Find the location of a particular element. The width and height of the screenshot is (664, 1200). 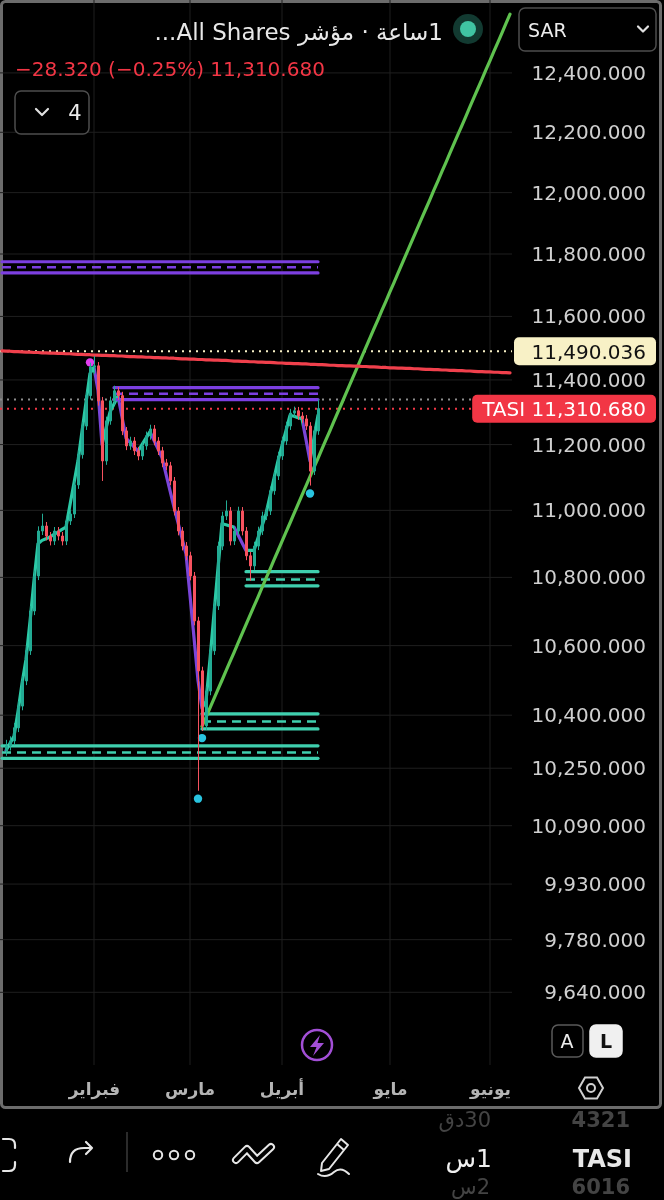

text: 6016 is located at coordinates (600, 1187).